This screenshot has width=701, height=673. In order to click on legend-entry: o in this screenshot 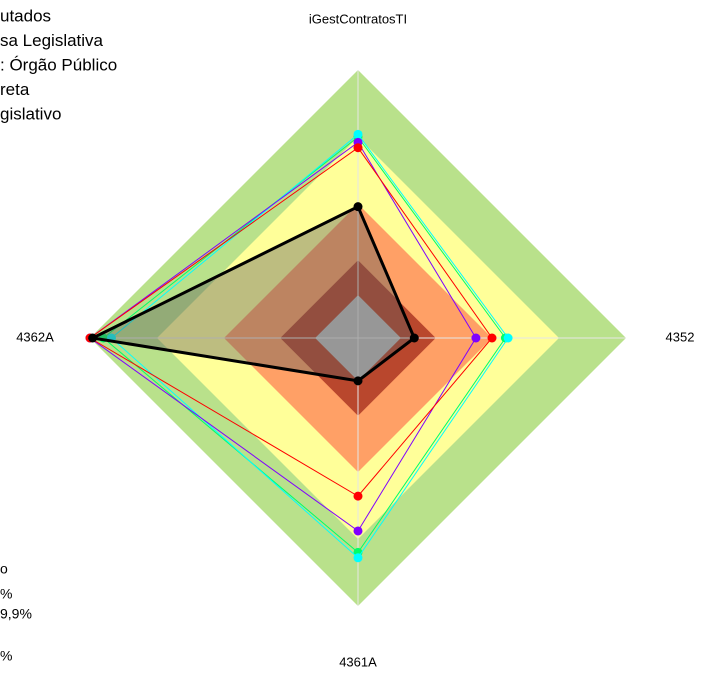, I will do `click(4, 569)`.